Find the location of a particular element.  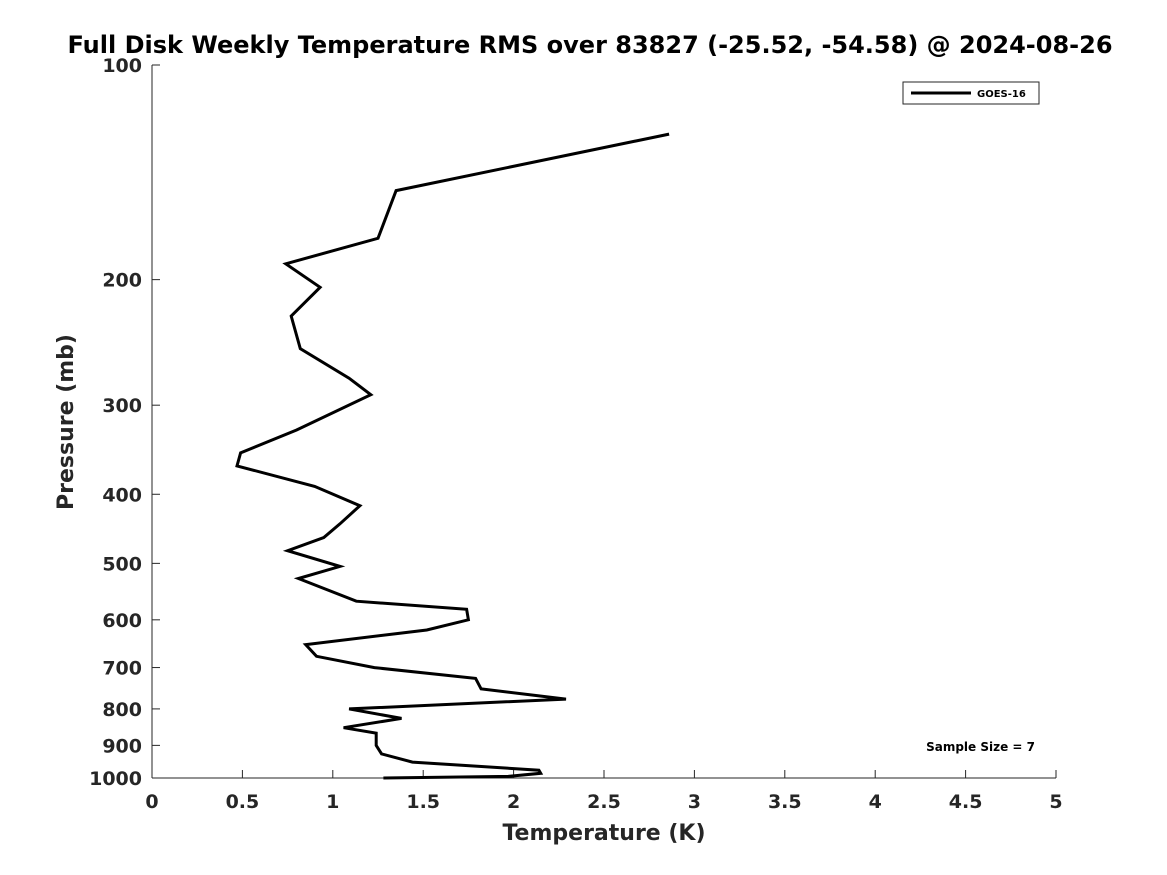

y-tick-label: 200 is located at coordinates (122, 281).